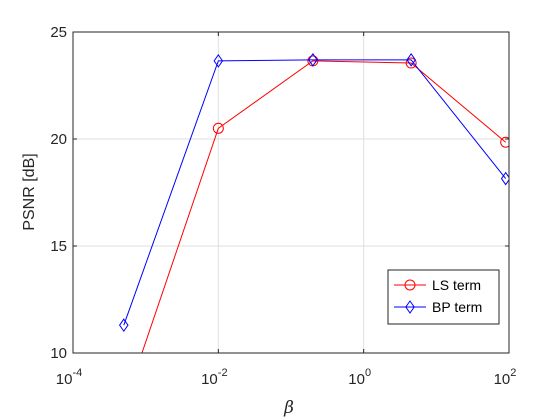 The width and height of the screenshot is (560, 420). Describe the element at coordinates (505, 377) in the screenshot. I see `x-tick-label: 10²` at that location.